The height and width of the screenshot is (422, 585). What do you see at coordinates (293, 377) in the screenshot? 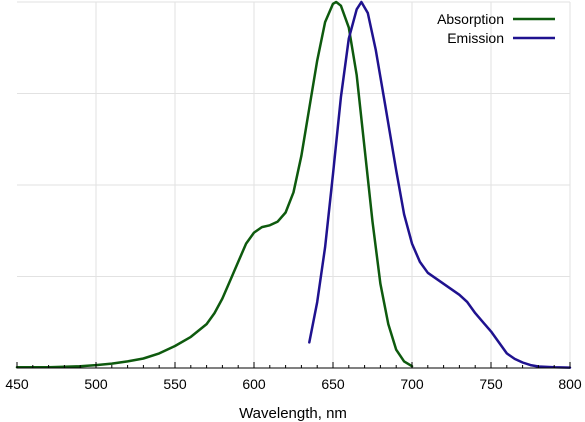
I see `x-axis: 450 500 550 600 650 700 750 800` at bounding box center [293, 377].